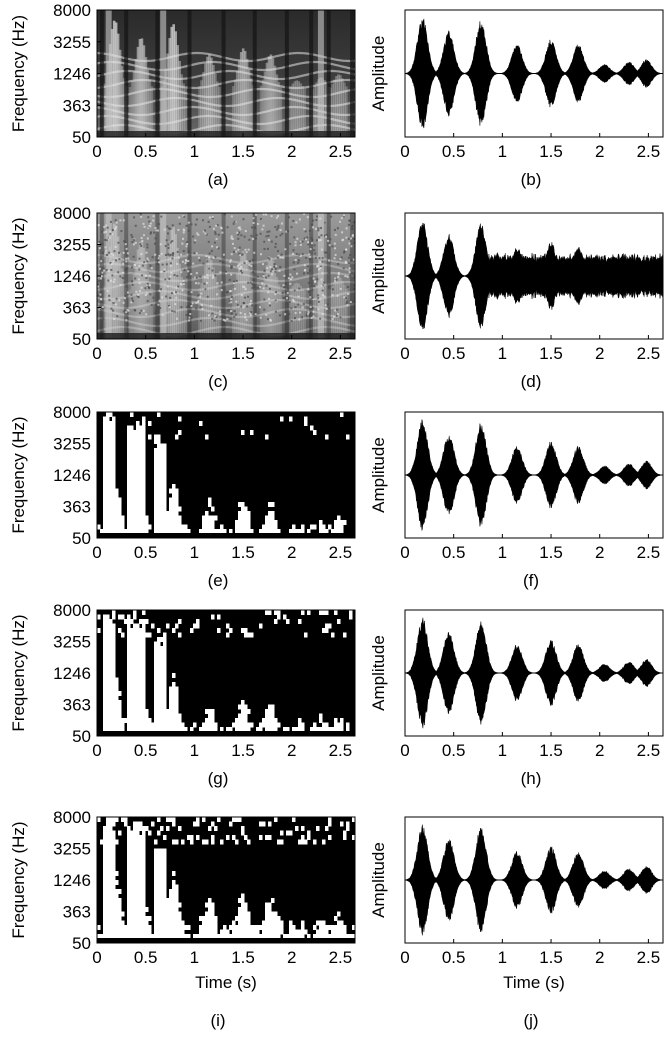 The height and width of the screenshot is (1037, 664). I want to click on panel-label: (j), so click(530, 1020).